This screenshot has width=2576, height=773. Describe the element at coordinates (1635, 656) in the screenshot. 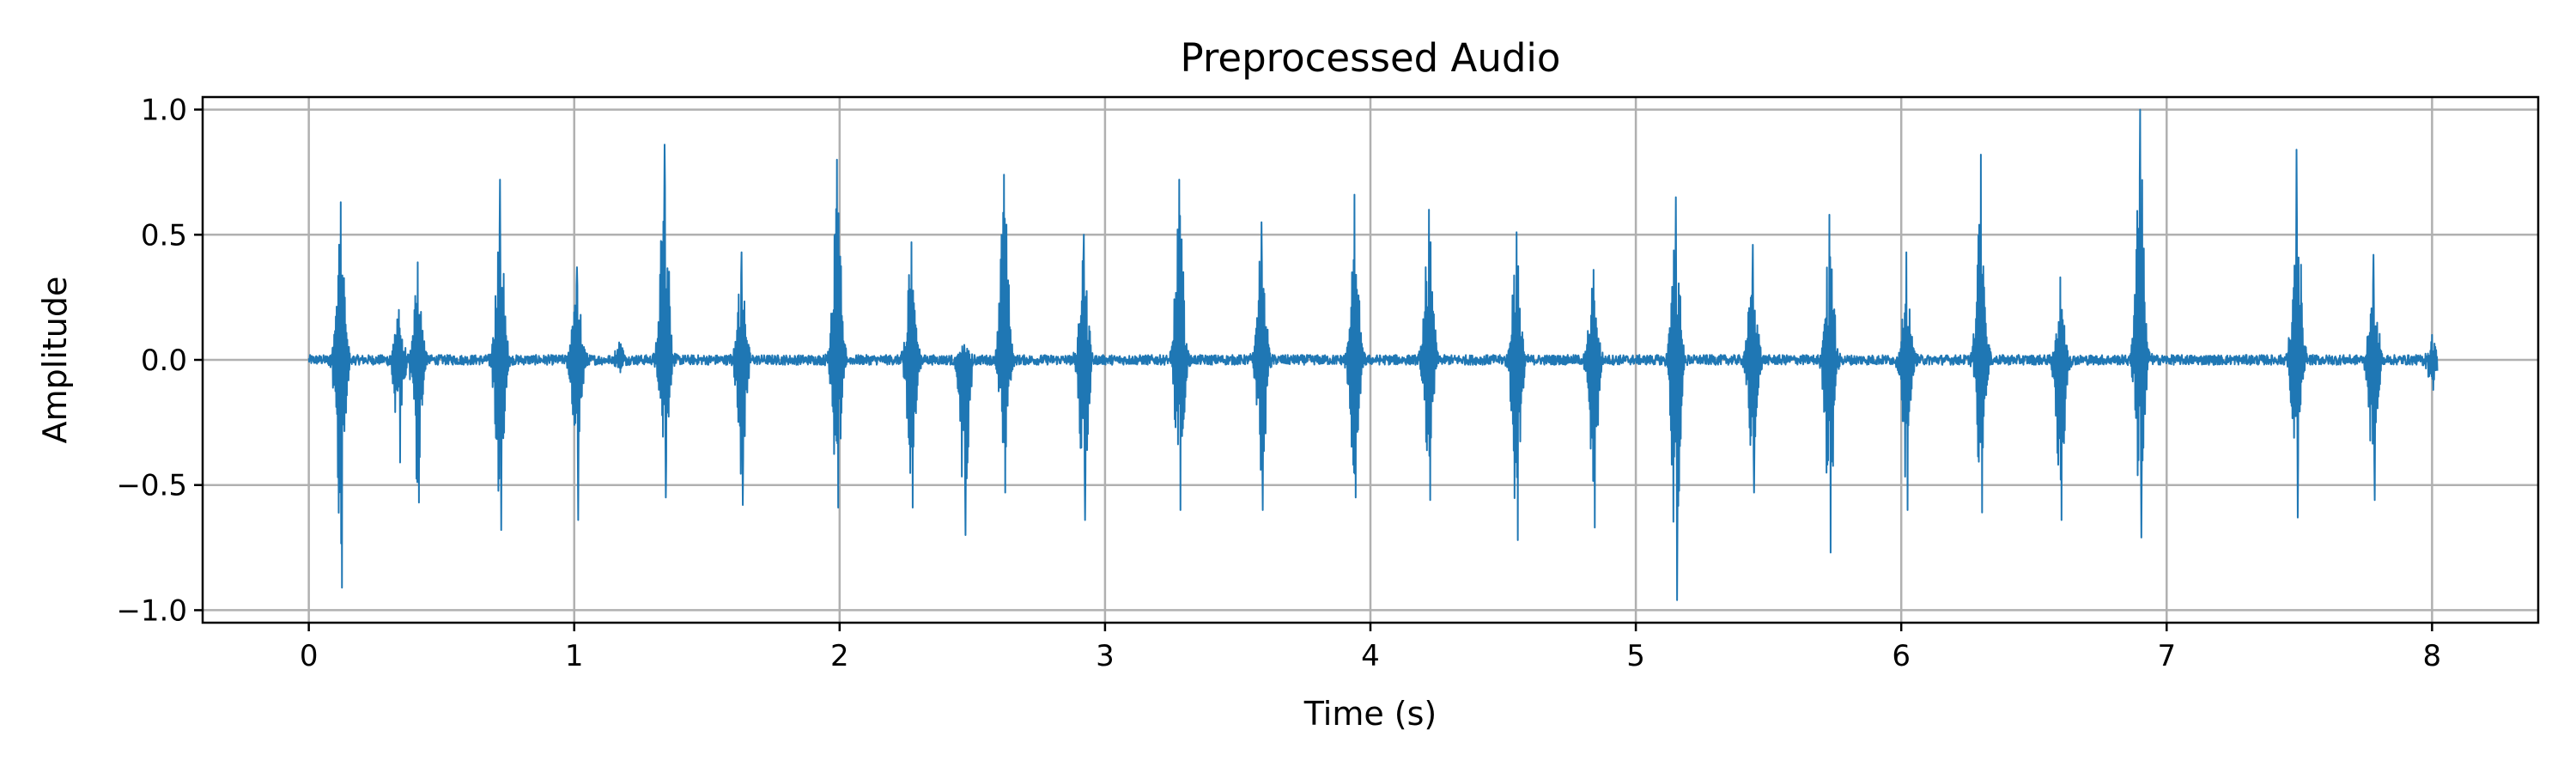

I see `x-tick-label: 5` at that location.